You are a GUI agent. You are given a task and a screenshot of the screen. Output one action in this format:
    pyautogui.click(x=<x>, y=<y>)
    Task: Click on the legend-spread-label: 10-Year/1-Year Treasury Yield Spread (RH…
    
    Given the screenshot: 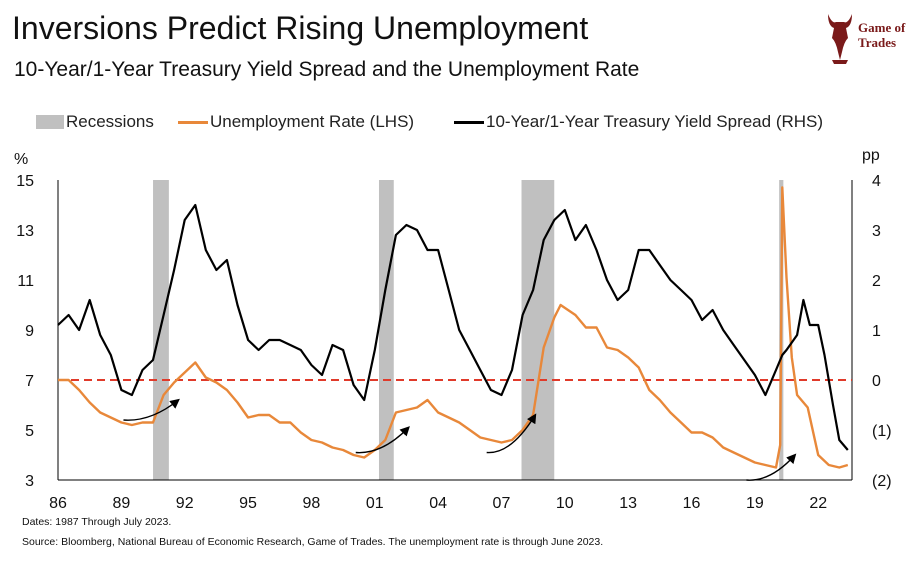 What is the action you would take?
    pyautogui.click(x=655, y=121)
    